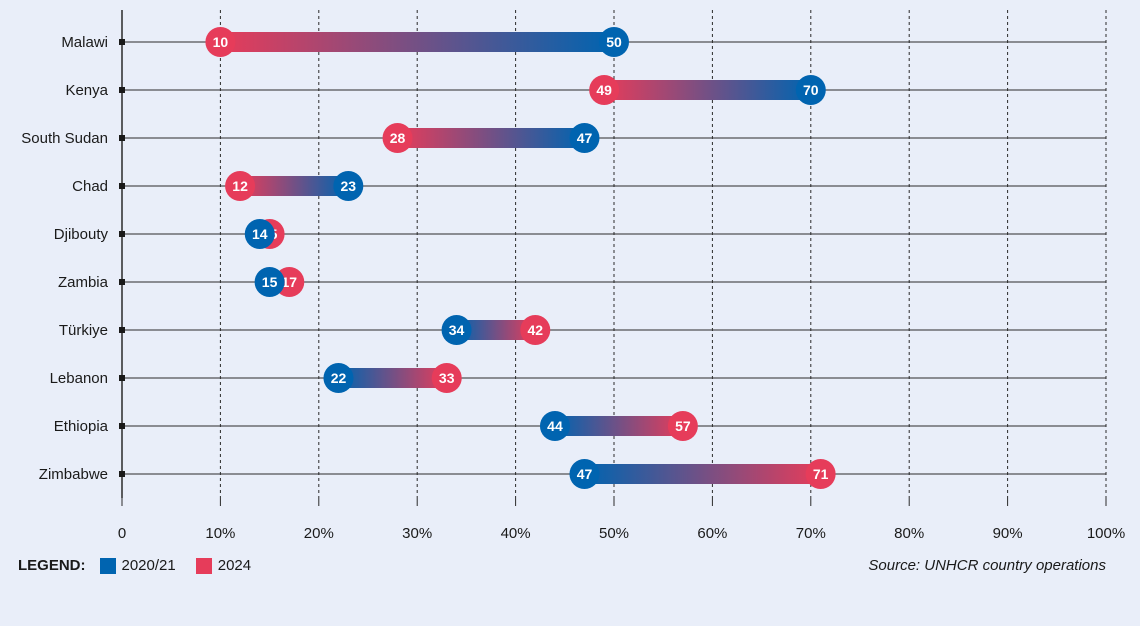 The width and height of the screenshot is (1140, 626). Describe the element at coordinates (90, 186) in the screenshot. I see `category-label: Chad` at that location.